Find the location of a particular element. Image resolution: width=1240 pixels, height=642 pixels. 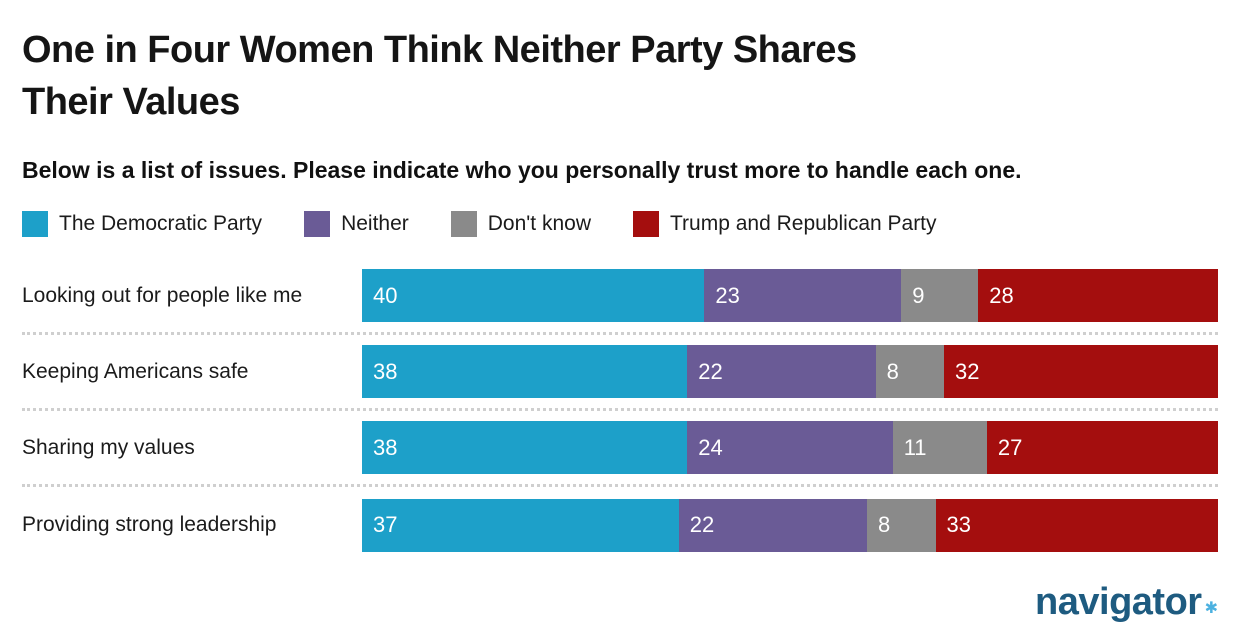

navigator-logo: navigator ✱ is located at coordinates (1126, 602).